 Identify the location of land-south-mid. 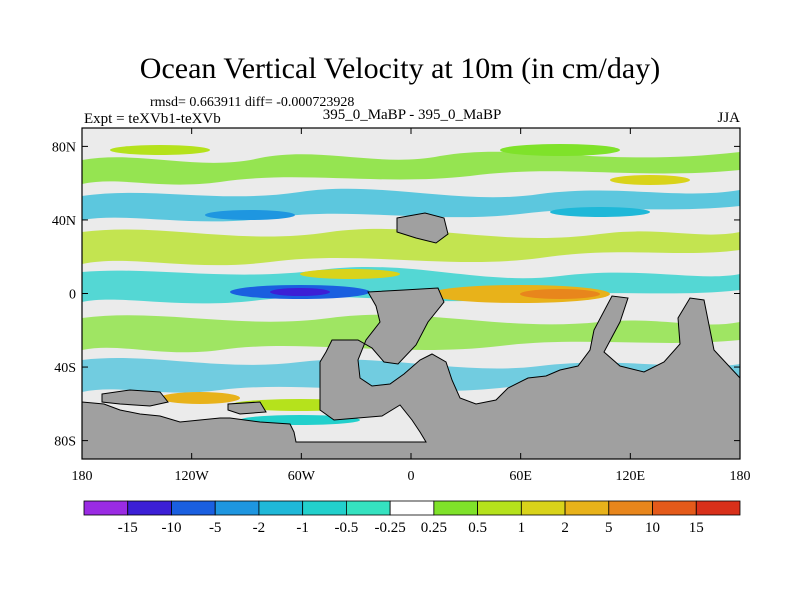
(247, 408).